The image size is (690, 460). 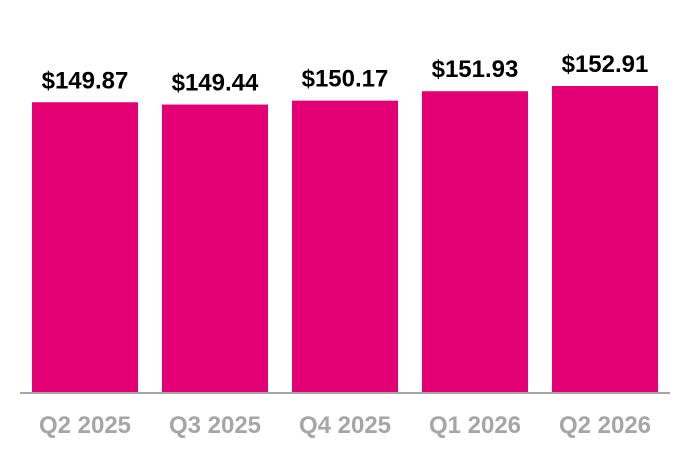 I want to click on value-label: $152.91, so click(x=605, y=64).